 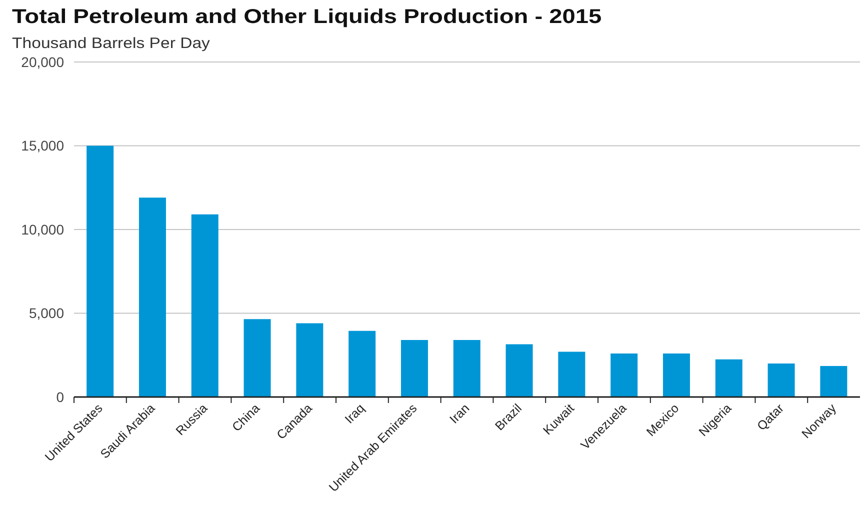 I want to click on y-tick-label: 20,000, so click(x=42, y=62).